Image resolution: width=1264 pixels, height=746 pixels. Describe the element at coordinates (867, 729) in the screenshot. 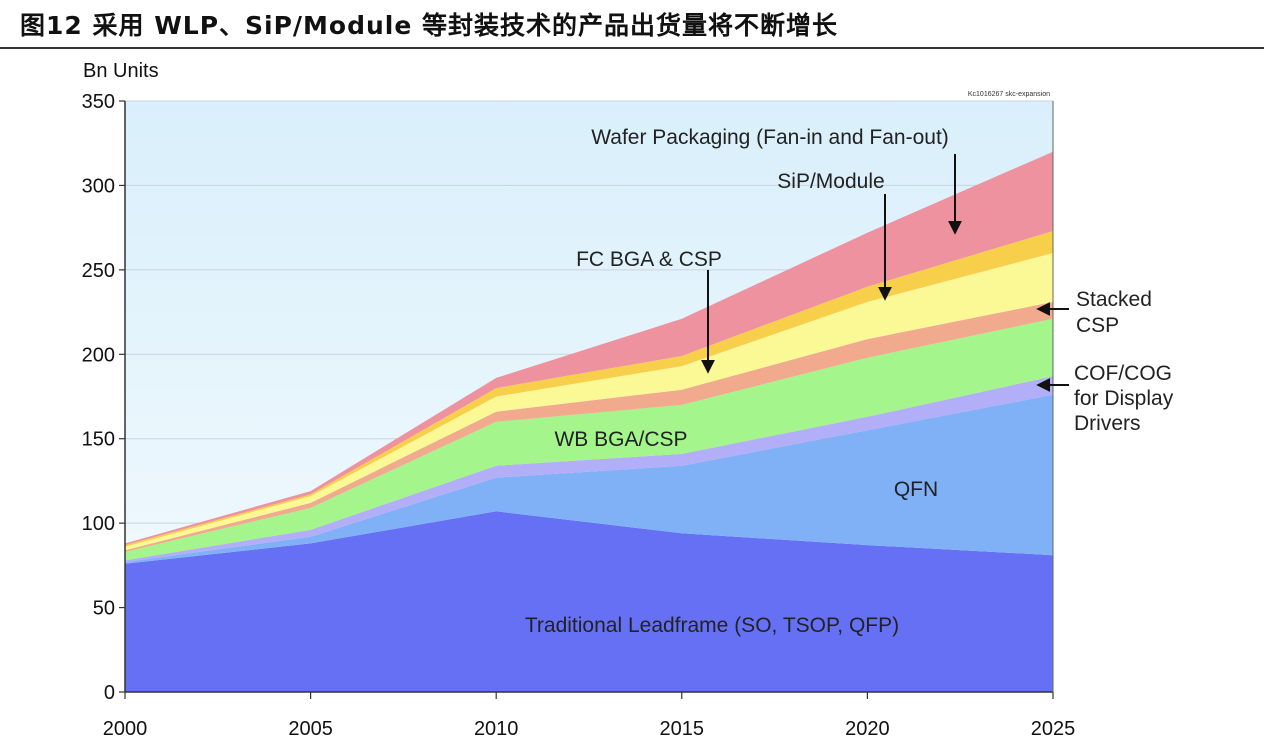

I see `x-tick-label: 2020` at that location.